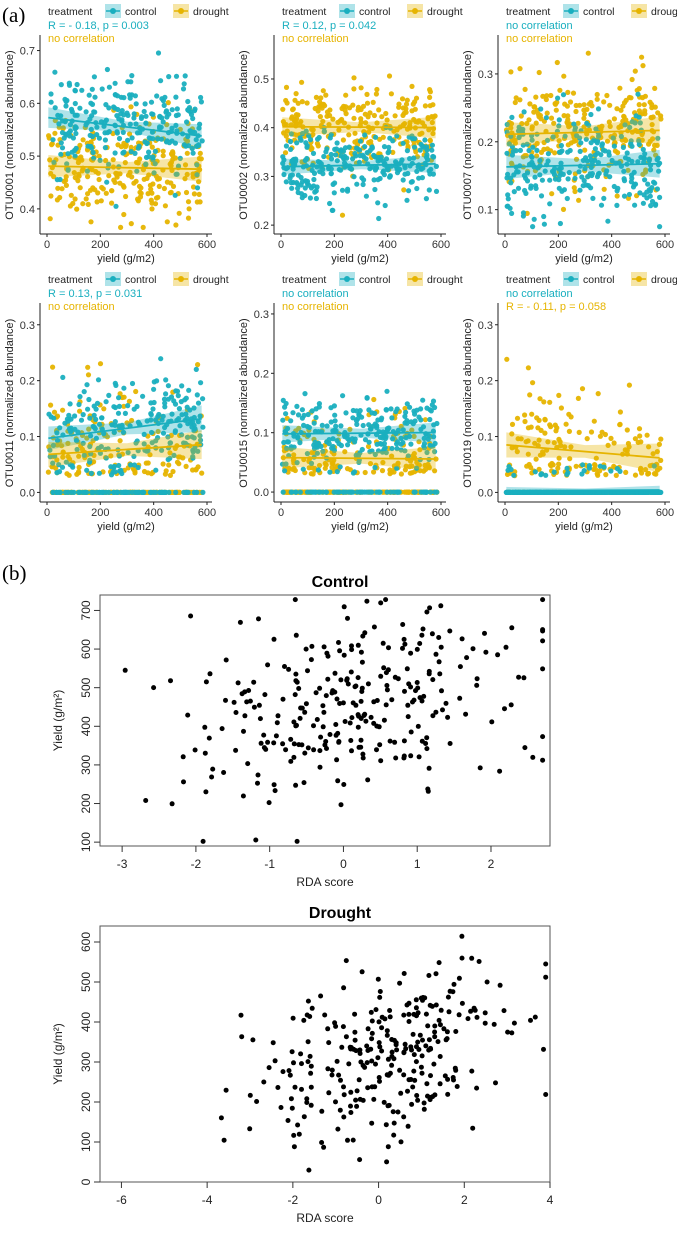 The width and height of the screenshot is (677, 1240). What do you see at coordinates (468, 402) in the screenshot?
I see `y-axis-label: OTU0019 (normalized abundance)` at bounding box center [468, 402].